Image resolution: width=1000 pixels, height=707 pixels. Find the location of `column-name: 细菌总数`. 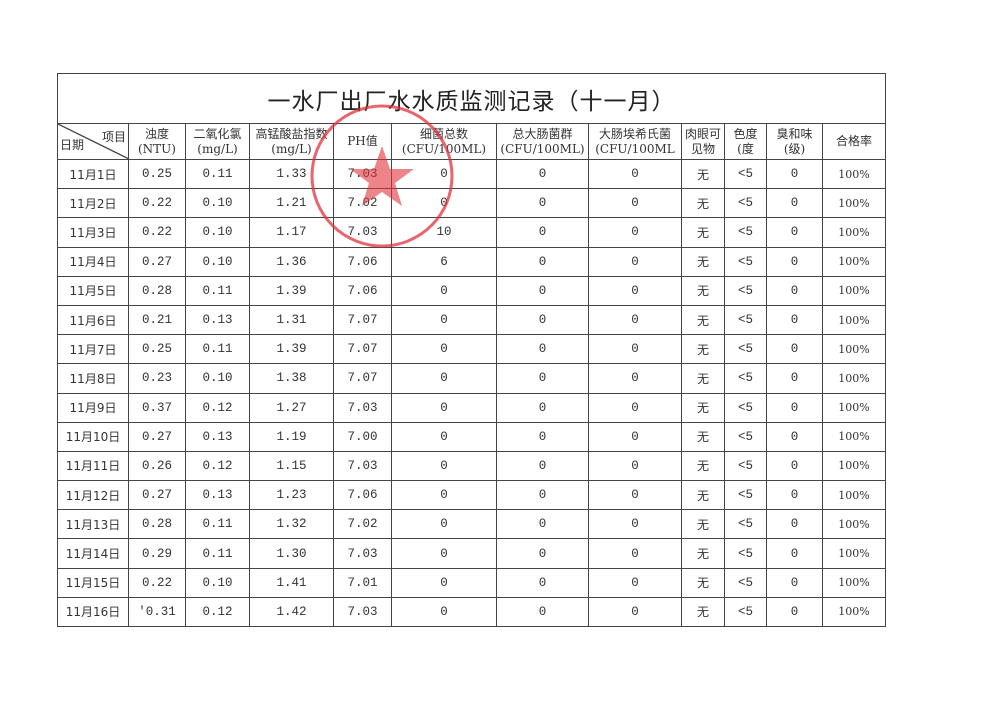

column-name: 细菌总数 is located at coordinates (443, 133).